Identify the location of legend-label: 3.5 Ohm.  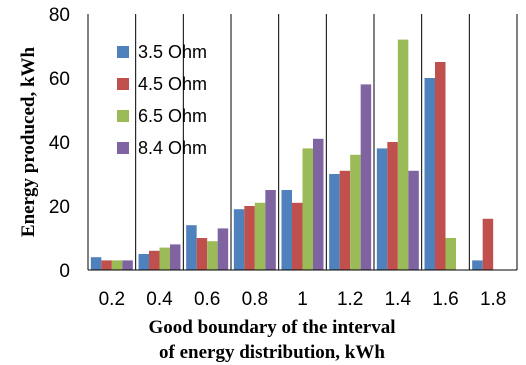
(172, 52).